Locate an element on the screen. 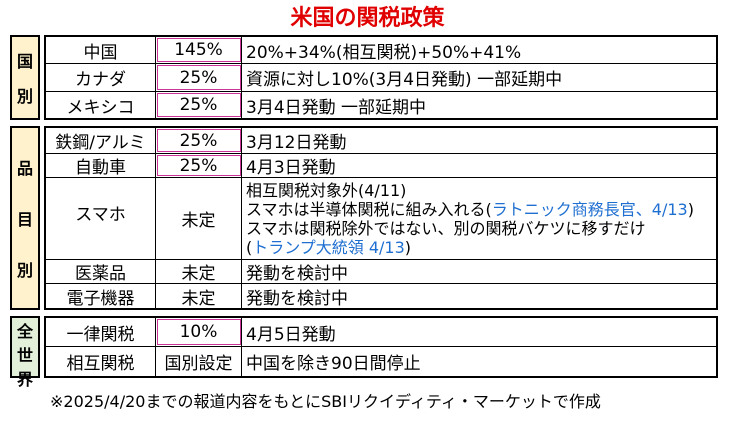 This screenshot has width=735, height=425. row-name: 鉄鋼/アルミ is located at coordinates (101, 140).